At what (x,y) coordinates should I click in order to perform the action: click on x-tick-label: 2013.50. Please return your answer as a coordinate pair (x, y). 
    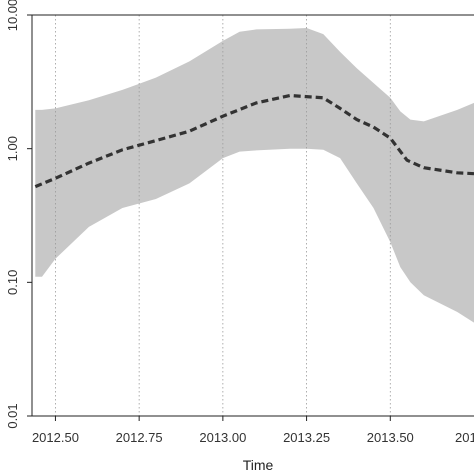
    Looking at the image, I should click on (390, 437).